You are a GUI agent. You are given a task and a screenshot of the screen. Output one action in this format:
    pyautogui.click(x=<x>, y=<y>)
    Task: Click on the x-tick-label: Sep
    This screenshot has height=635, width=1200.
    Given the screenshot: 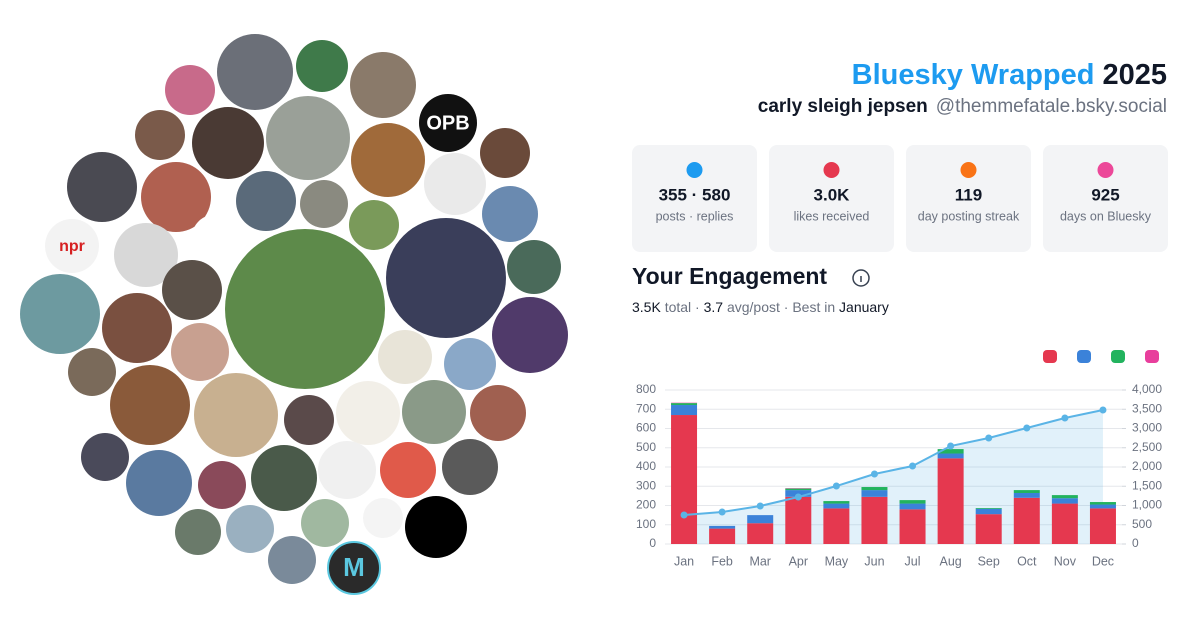 What is the action you would take?
    pyautogui.click(x=989, y=561)
    